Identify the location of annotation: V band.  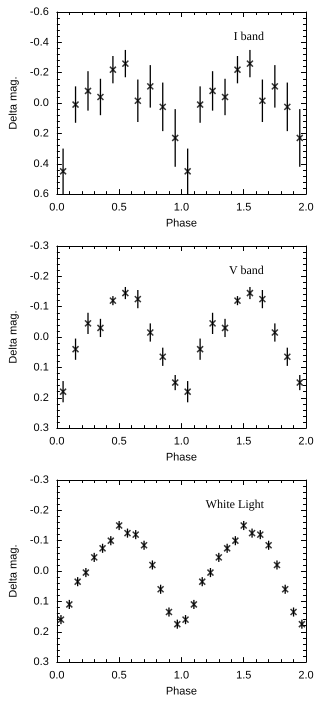
(246, 270).